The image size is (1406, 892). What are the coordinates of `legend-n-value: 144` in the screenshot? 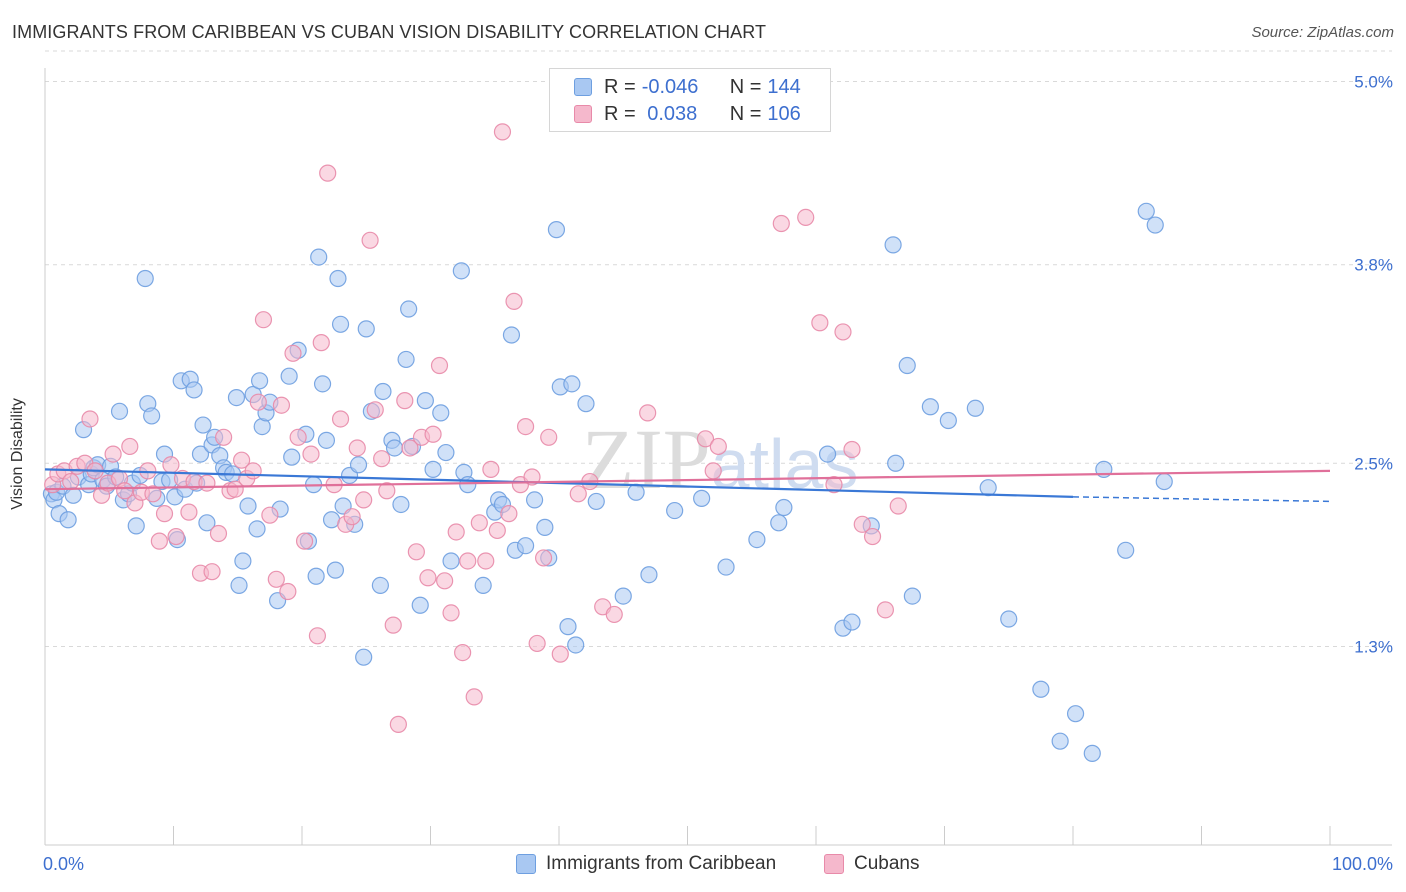 It's located at (784, 86).